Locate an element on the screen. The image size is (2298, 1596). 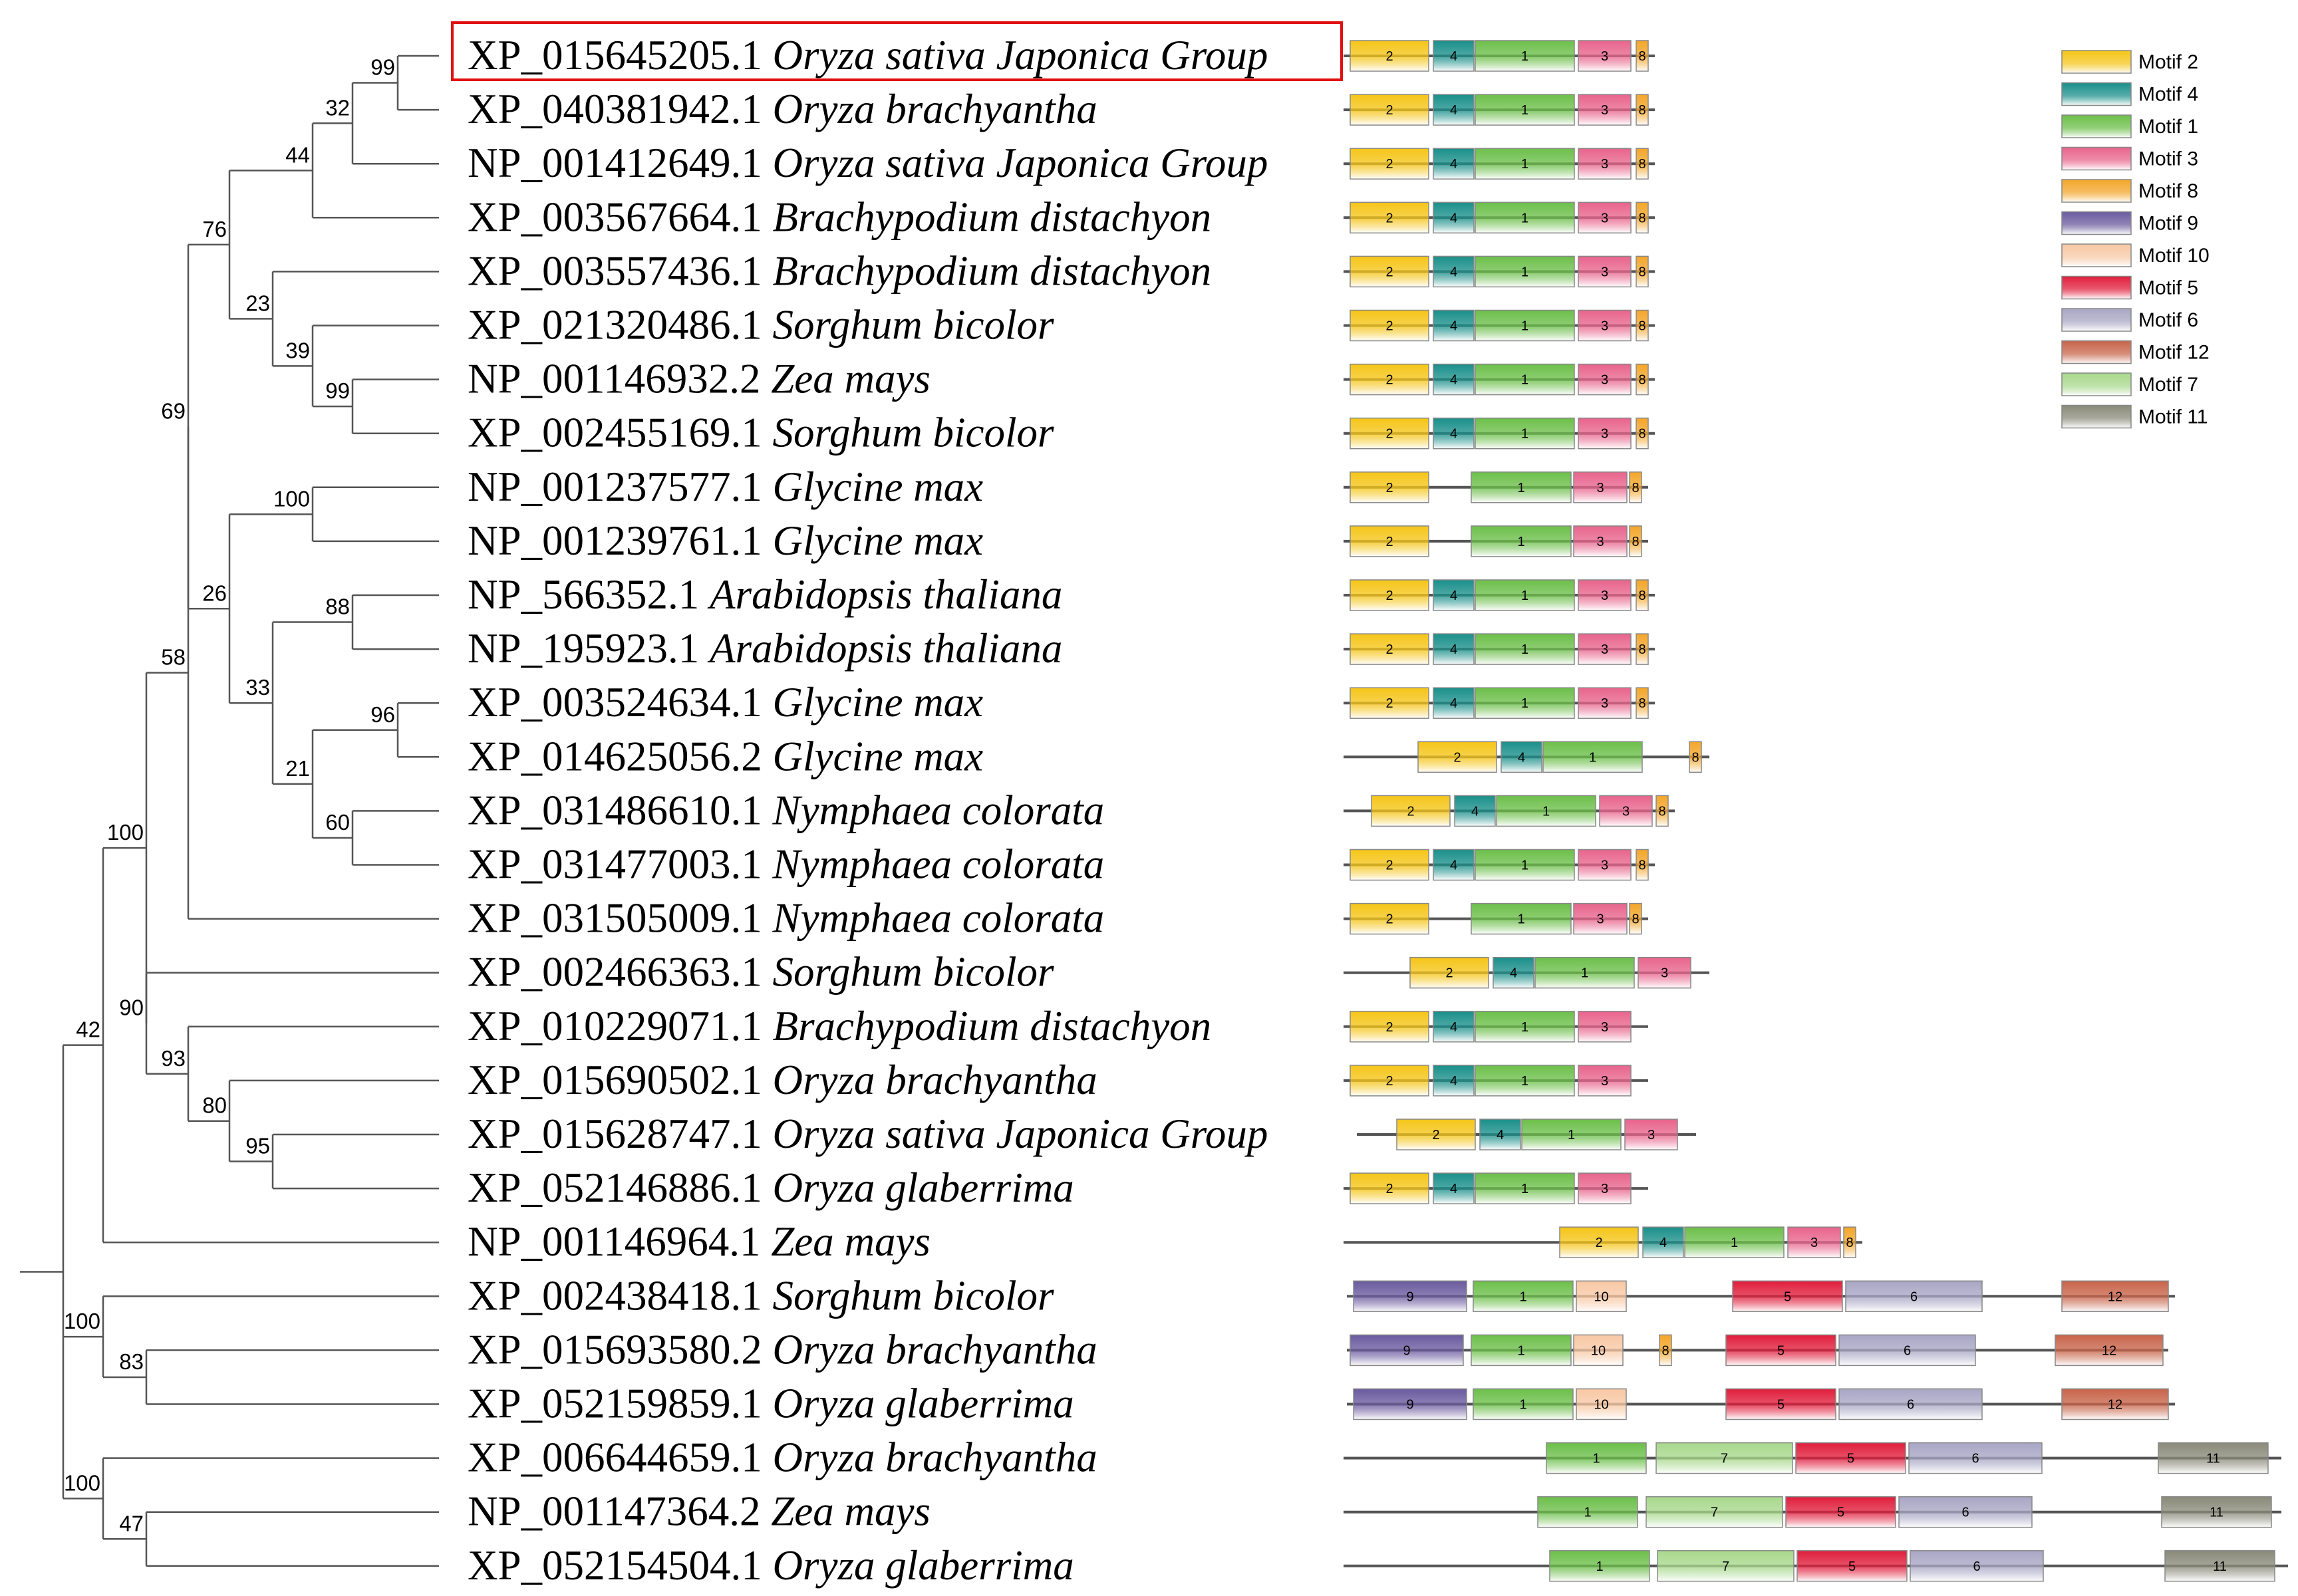
accession: XP_014625056.2 is located at coordinates (620, 756).